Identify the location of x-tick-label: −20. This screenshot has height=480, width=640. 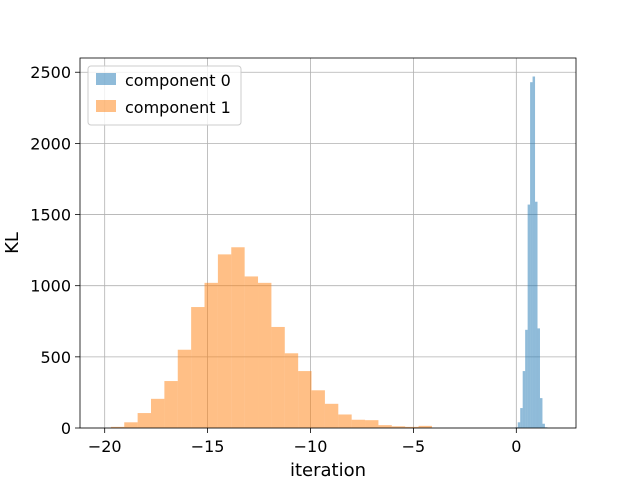
(105, 446).